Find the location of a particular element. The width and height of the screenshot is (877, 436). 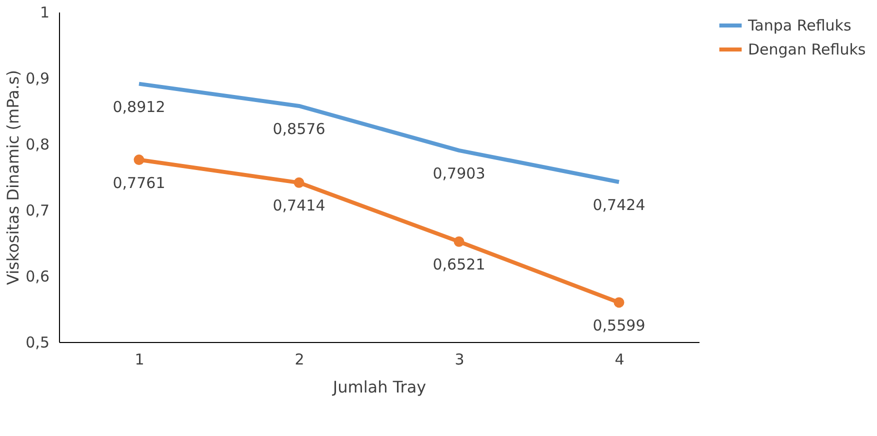

data-label: 0,7414 is located at coordinates (299, 205).